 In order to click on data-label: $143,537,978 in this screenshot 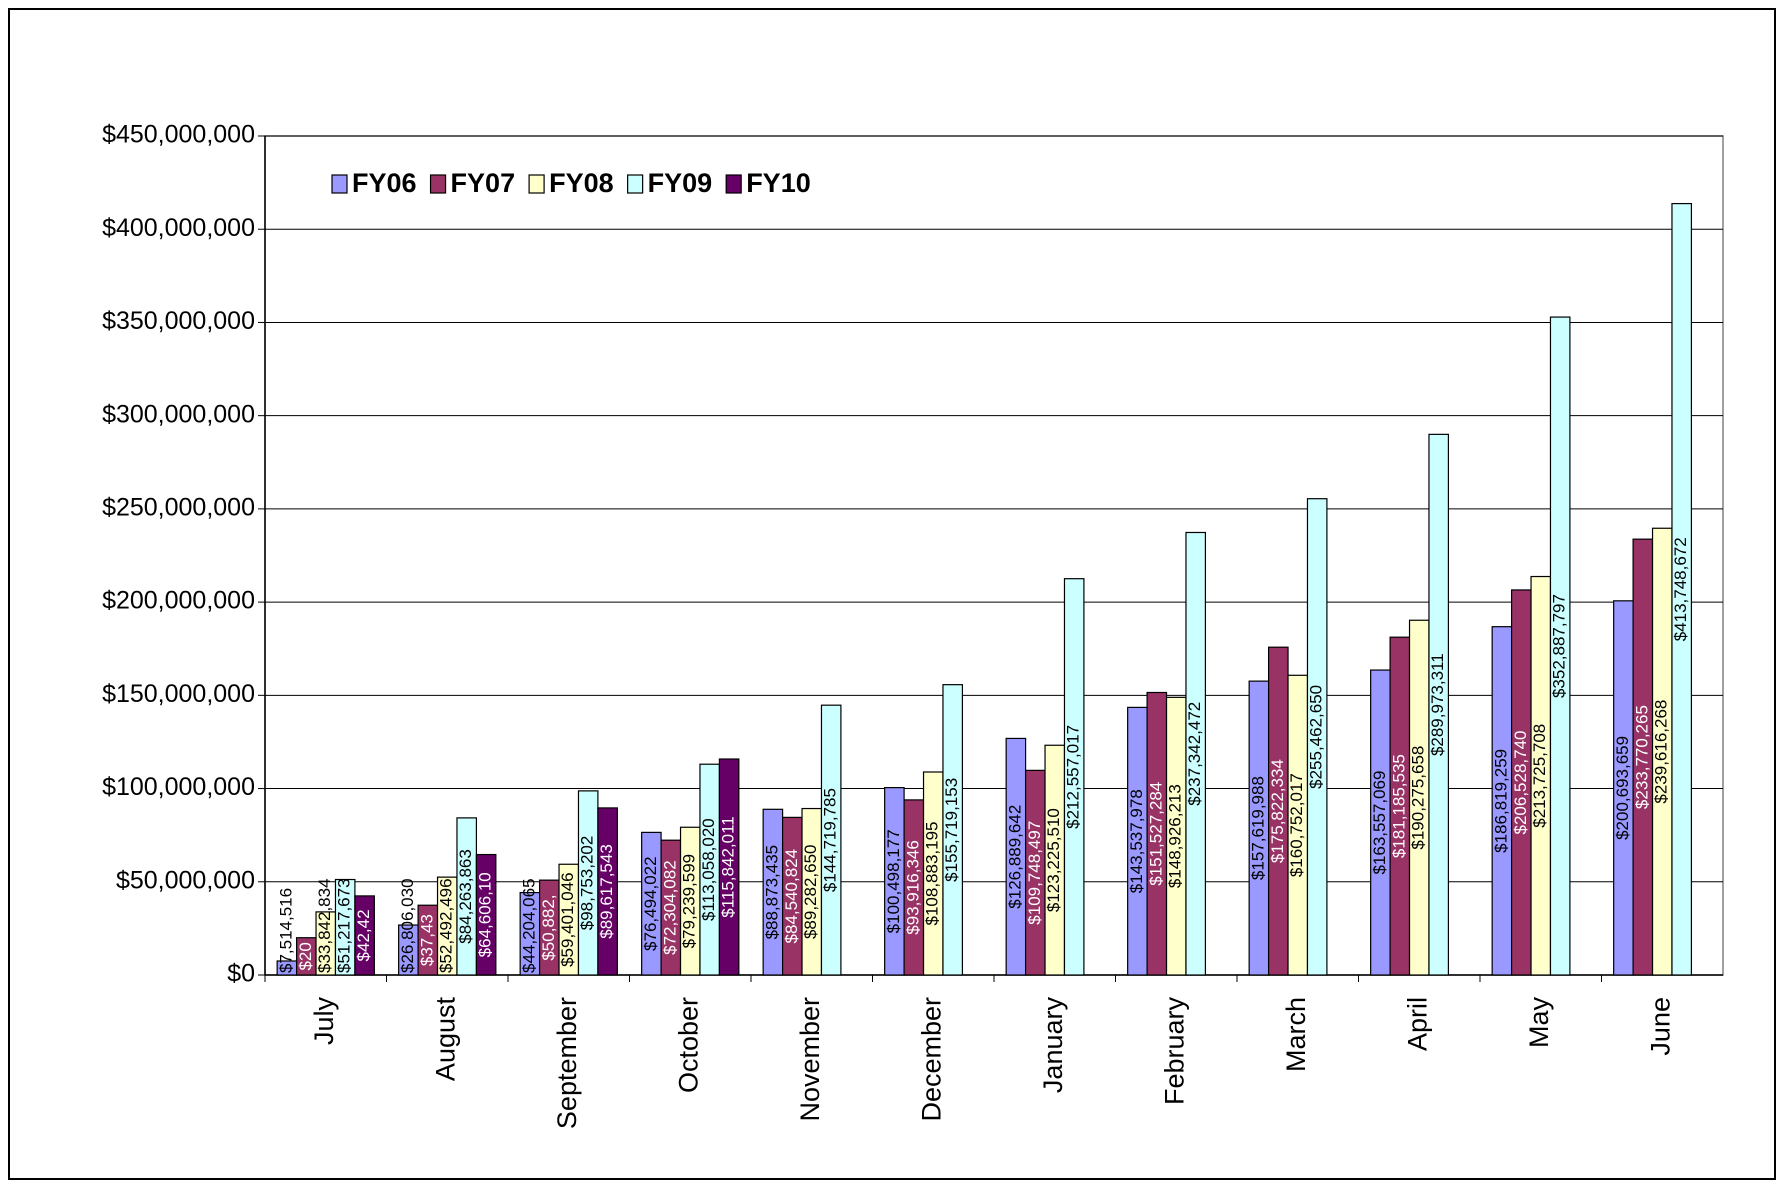, I will do `click(1136, 841)`.